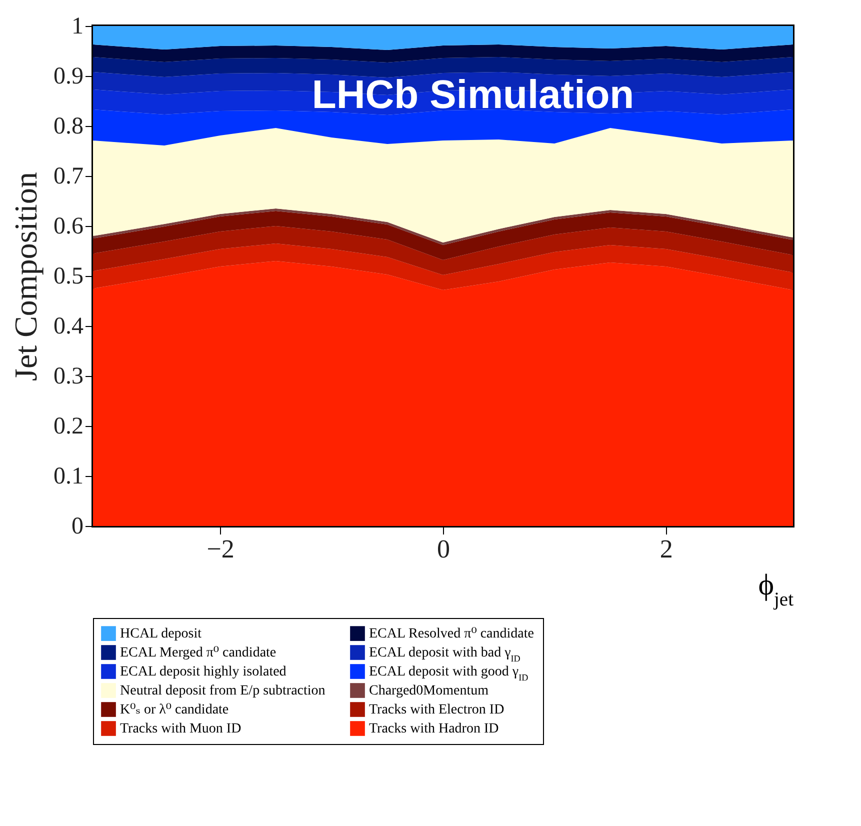 The image size is (861, 826). What do you see at coordinates (78, 27) in the screenshot?
I see `y-tick-label: 1` at bounding box center [78, 27].